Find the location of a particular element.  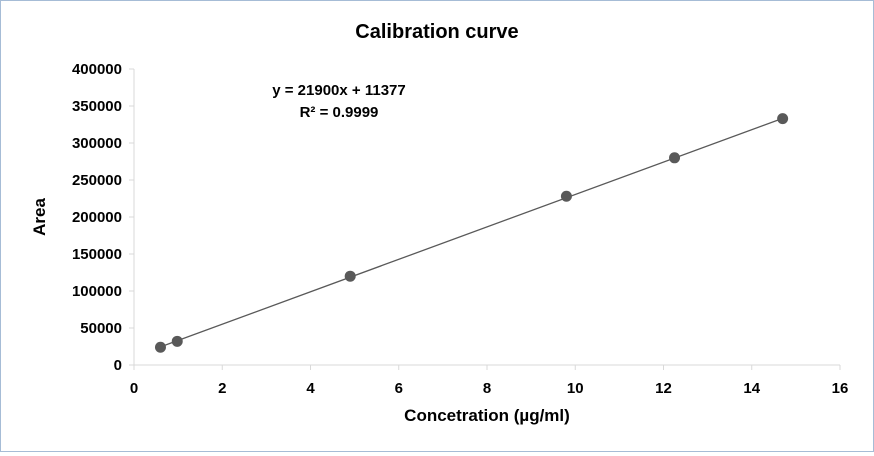

x-tick-label: 0 is located at coordinates (134, 388).